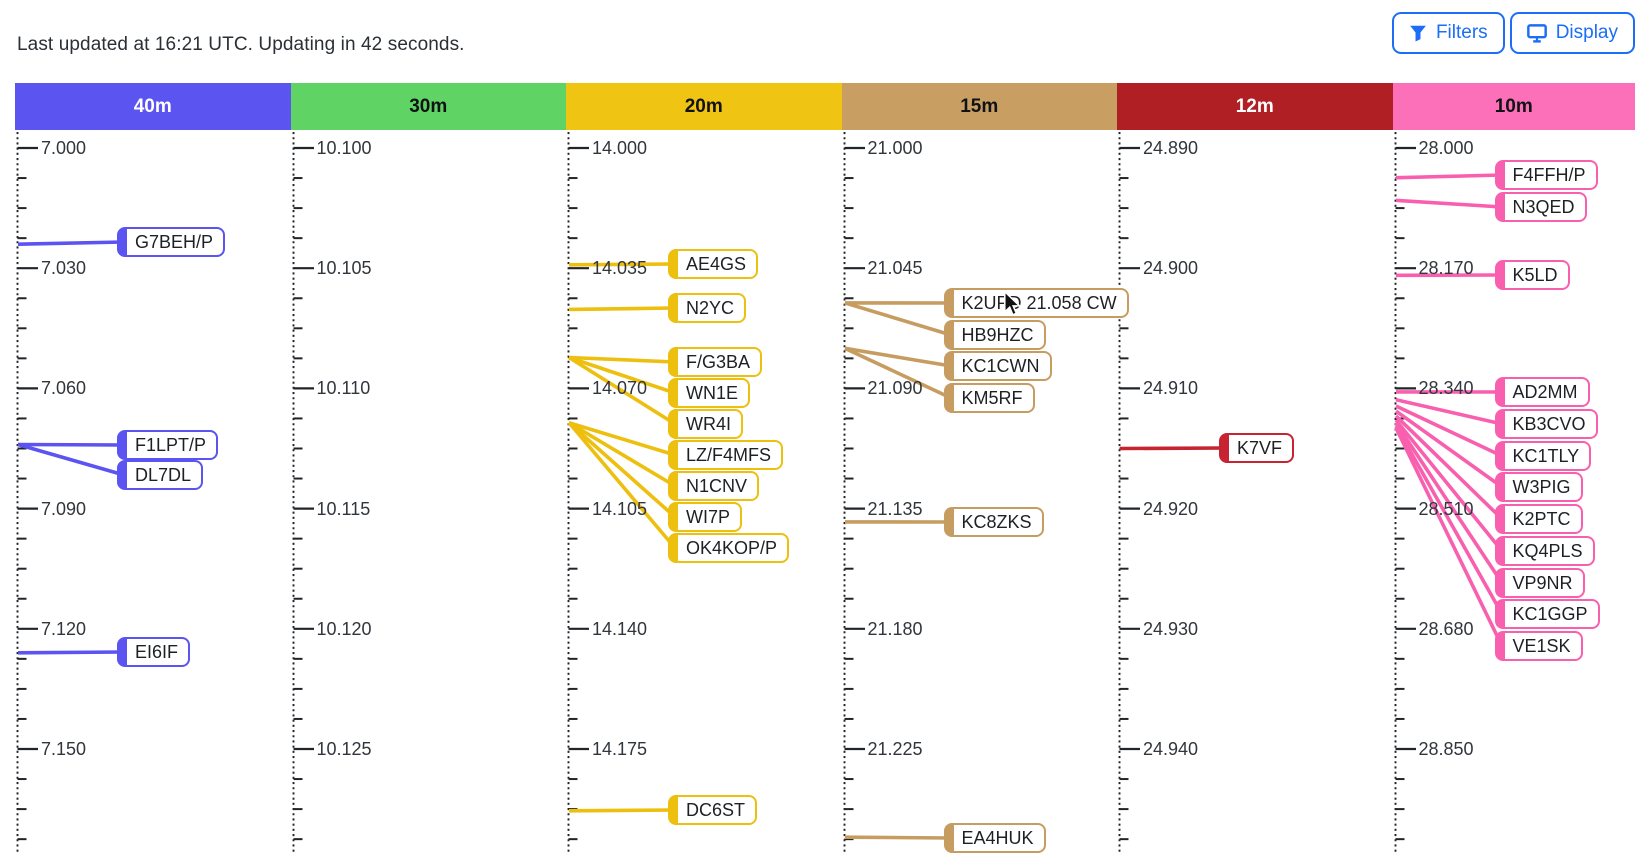 The width and height of the screenshot is (1649, 853). What do you see at coordinates (622, 454) in the screenshot?
I see `spot-line-n1cnv` at bounding box center [622, 454].